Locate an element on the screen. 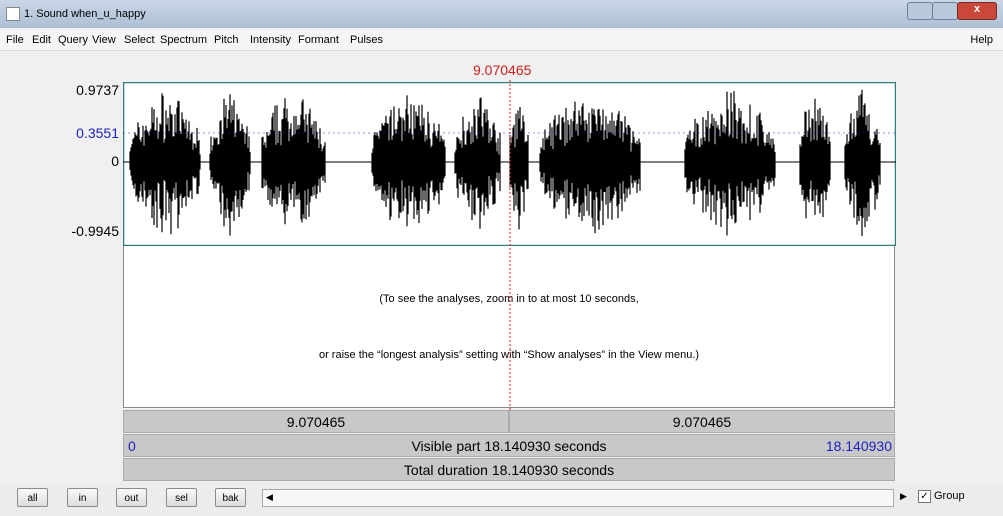 This screenshot has height=516, width=1003. time-bar-left: 9.070465 is located at coordinates (316, 421).